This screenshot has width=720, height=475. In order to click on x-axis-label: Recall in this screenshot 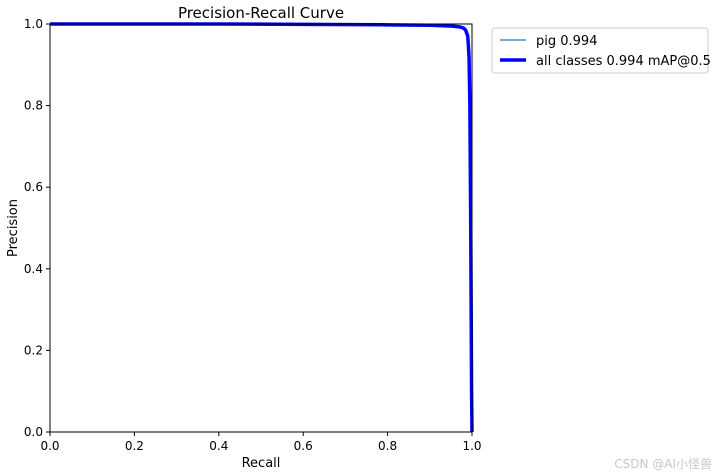, I will do `click(261, 463)`.